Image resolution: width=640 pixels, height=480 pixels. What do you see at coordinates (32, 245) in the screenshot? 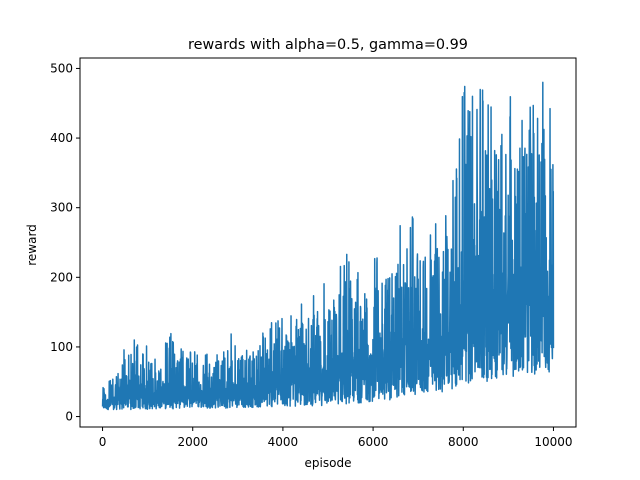
I see `y-axis-label: reward` at bounding box center [32, 245].